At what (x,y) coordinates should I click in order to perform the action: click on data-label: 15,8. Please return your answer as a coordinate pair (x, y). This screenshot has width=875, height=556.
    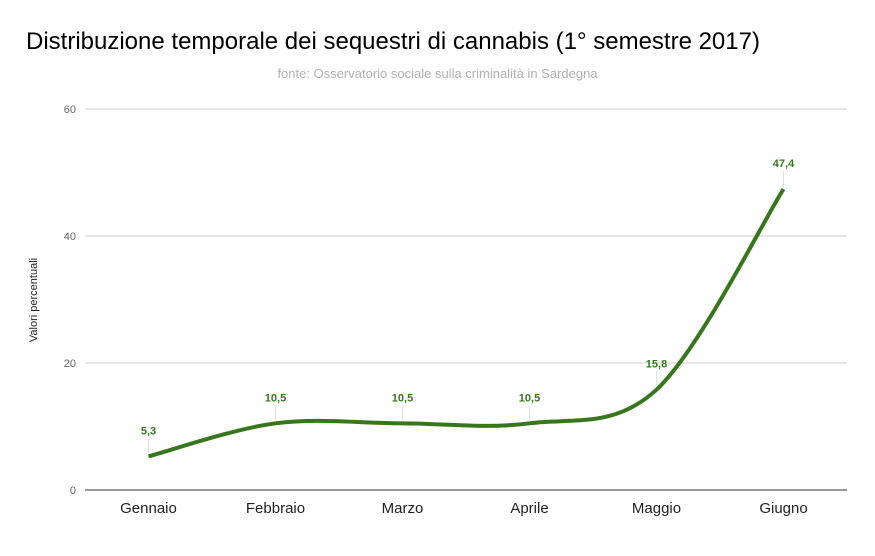
    Looking at the image, I should click on (656, 365).